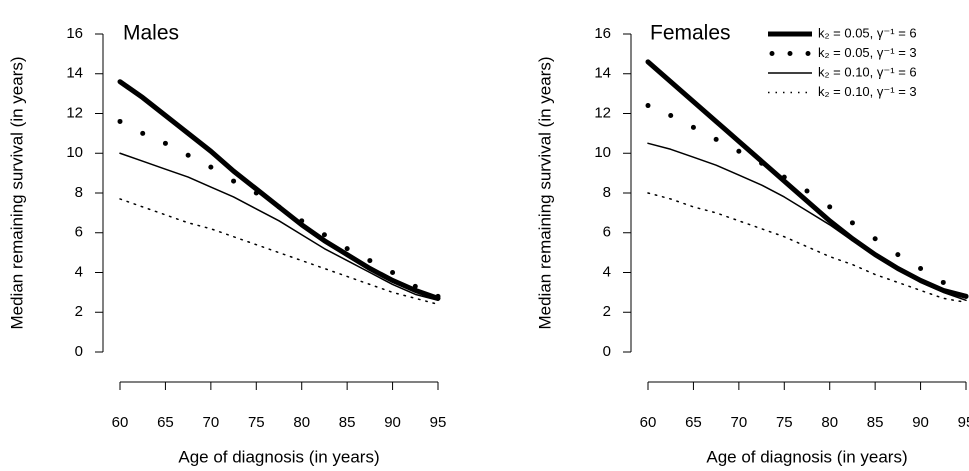 Image resolution: width=969 pixels, height=471 pixels. Describe the element at coordinates (690, 33) in the screenshot. I see `chart-title: Females` at that location.